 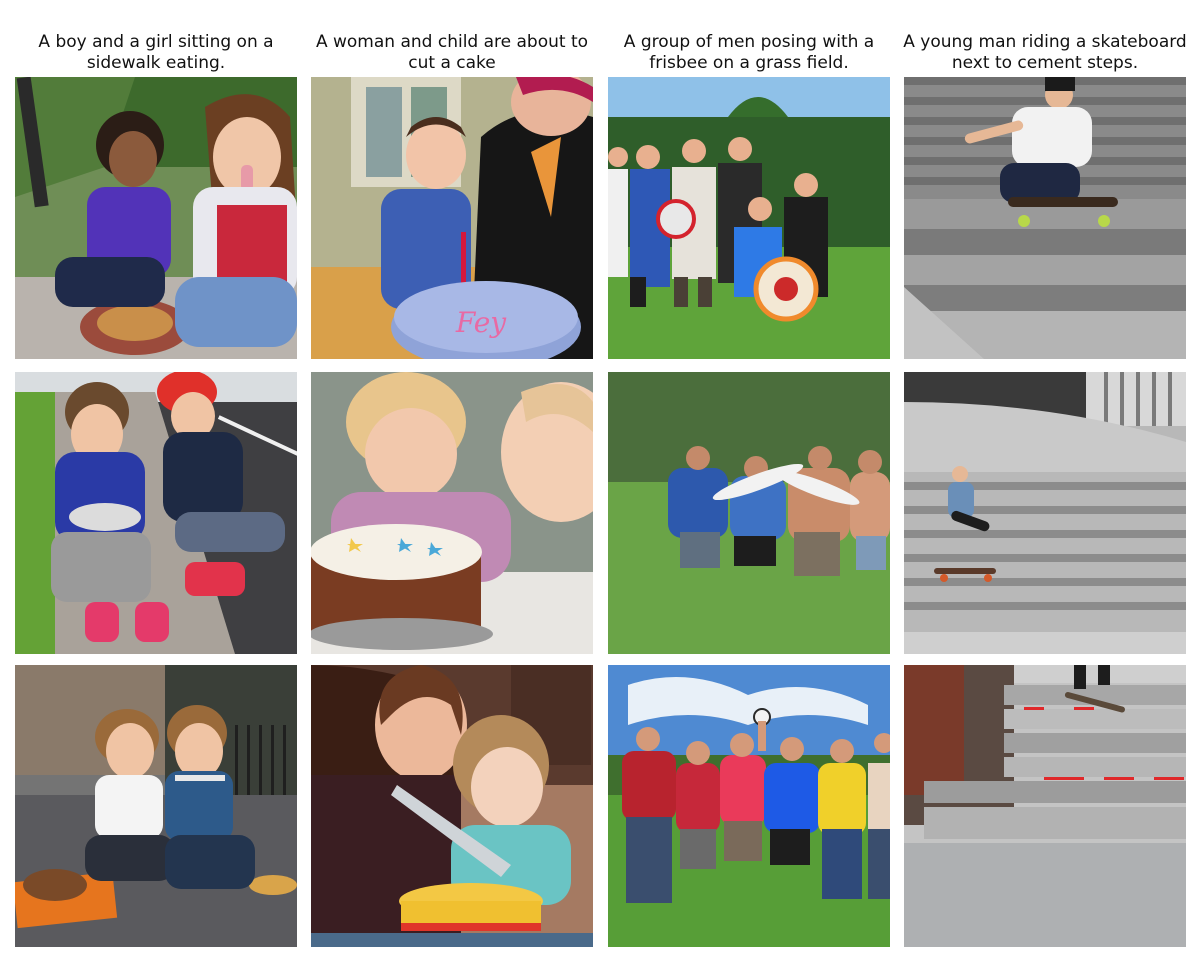 What do you see at coordinates (452, 218) in the screenshot?
I see `photo-cake-1: Fey` at bounding box center [452, 218].